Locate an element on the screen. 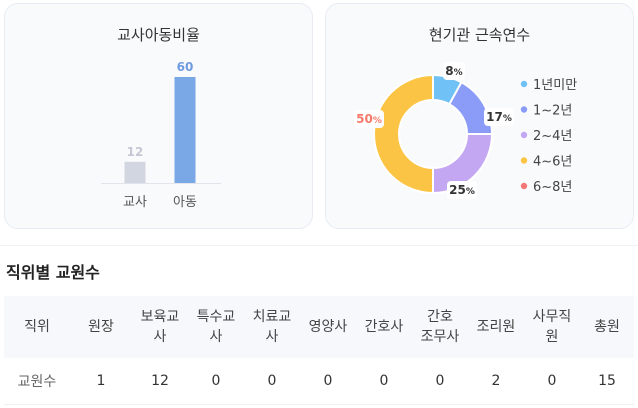 Image resolution: width=638 pixels, height=408 pixels. legend-label: 6~8년 is located at coordinates (552, 187).